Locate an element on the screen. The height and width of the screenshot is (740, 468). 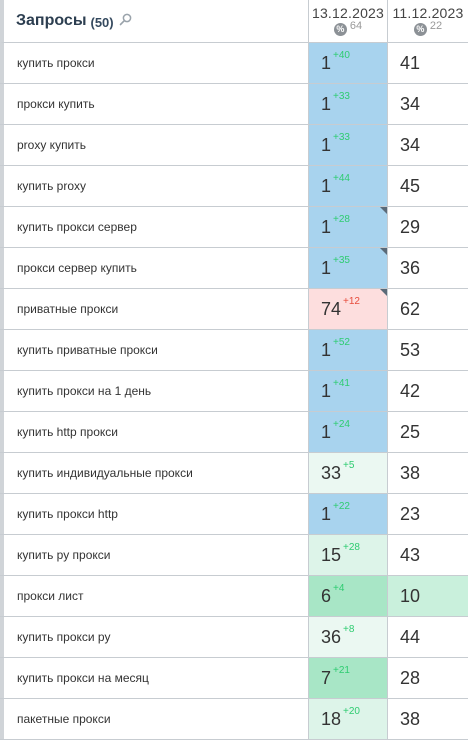
table-row: купить приватные прокси 1 +52 53 is located at coordinates (234, 350).